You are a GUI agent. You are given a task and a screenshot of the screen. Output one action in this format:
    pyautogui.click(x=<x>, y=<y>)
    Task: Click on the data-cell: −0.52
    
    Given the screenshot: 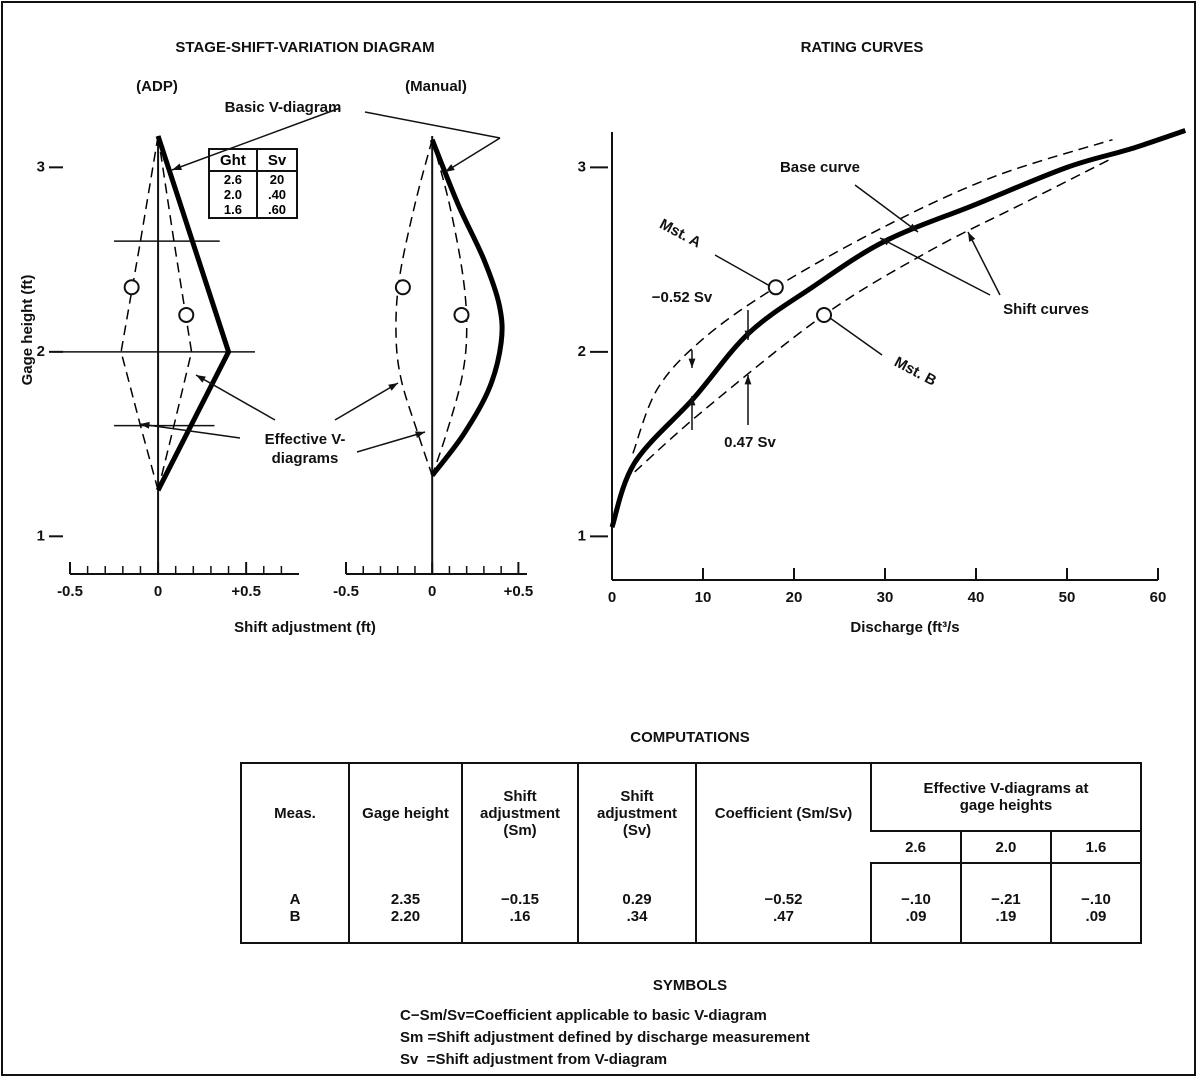 What is the action you would take?
    pyautogui.click(x=783, y=885)
    